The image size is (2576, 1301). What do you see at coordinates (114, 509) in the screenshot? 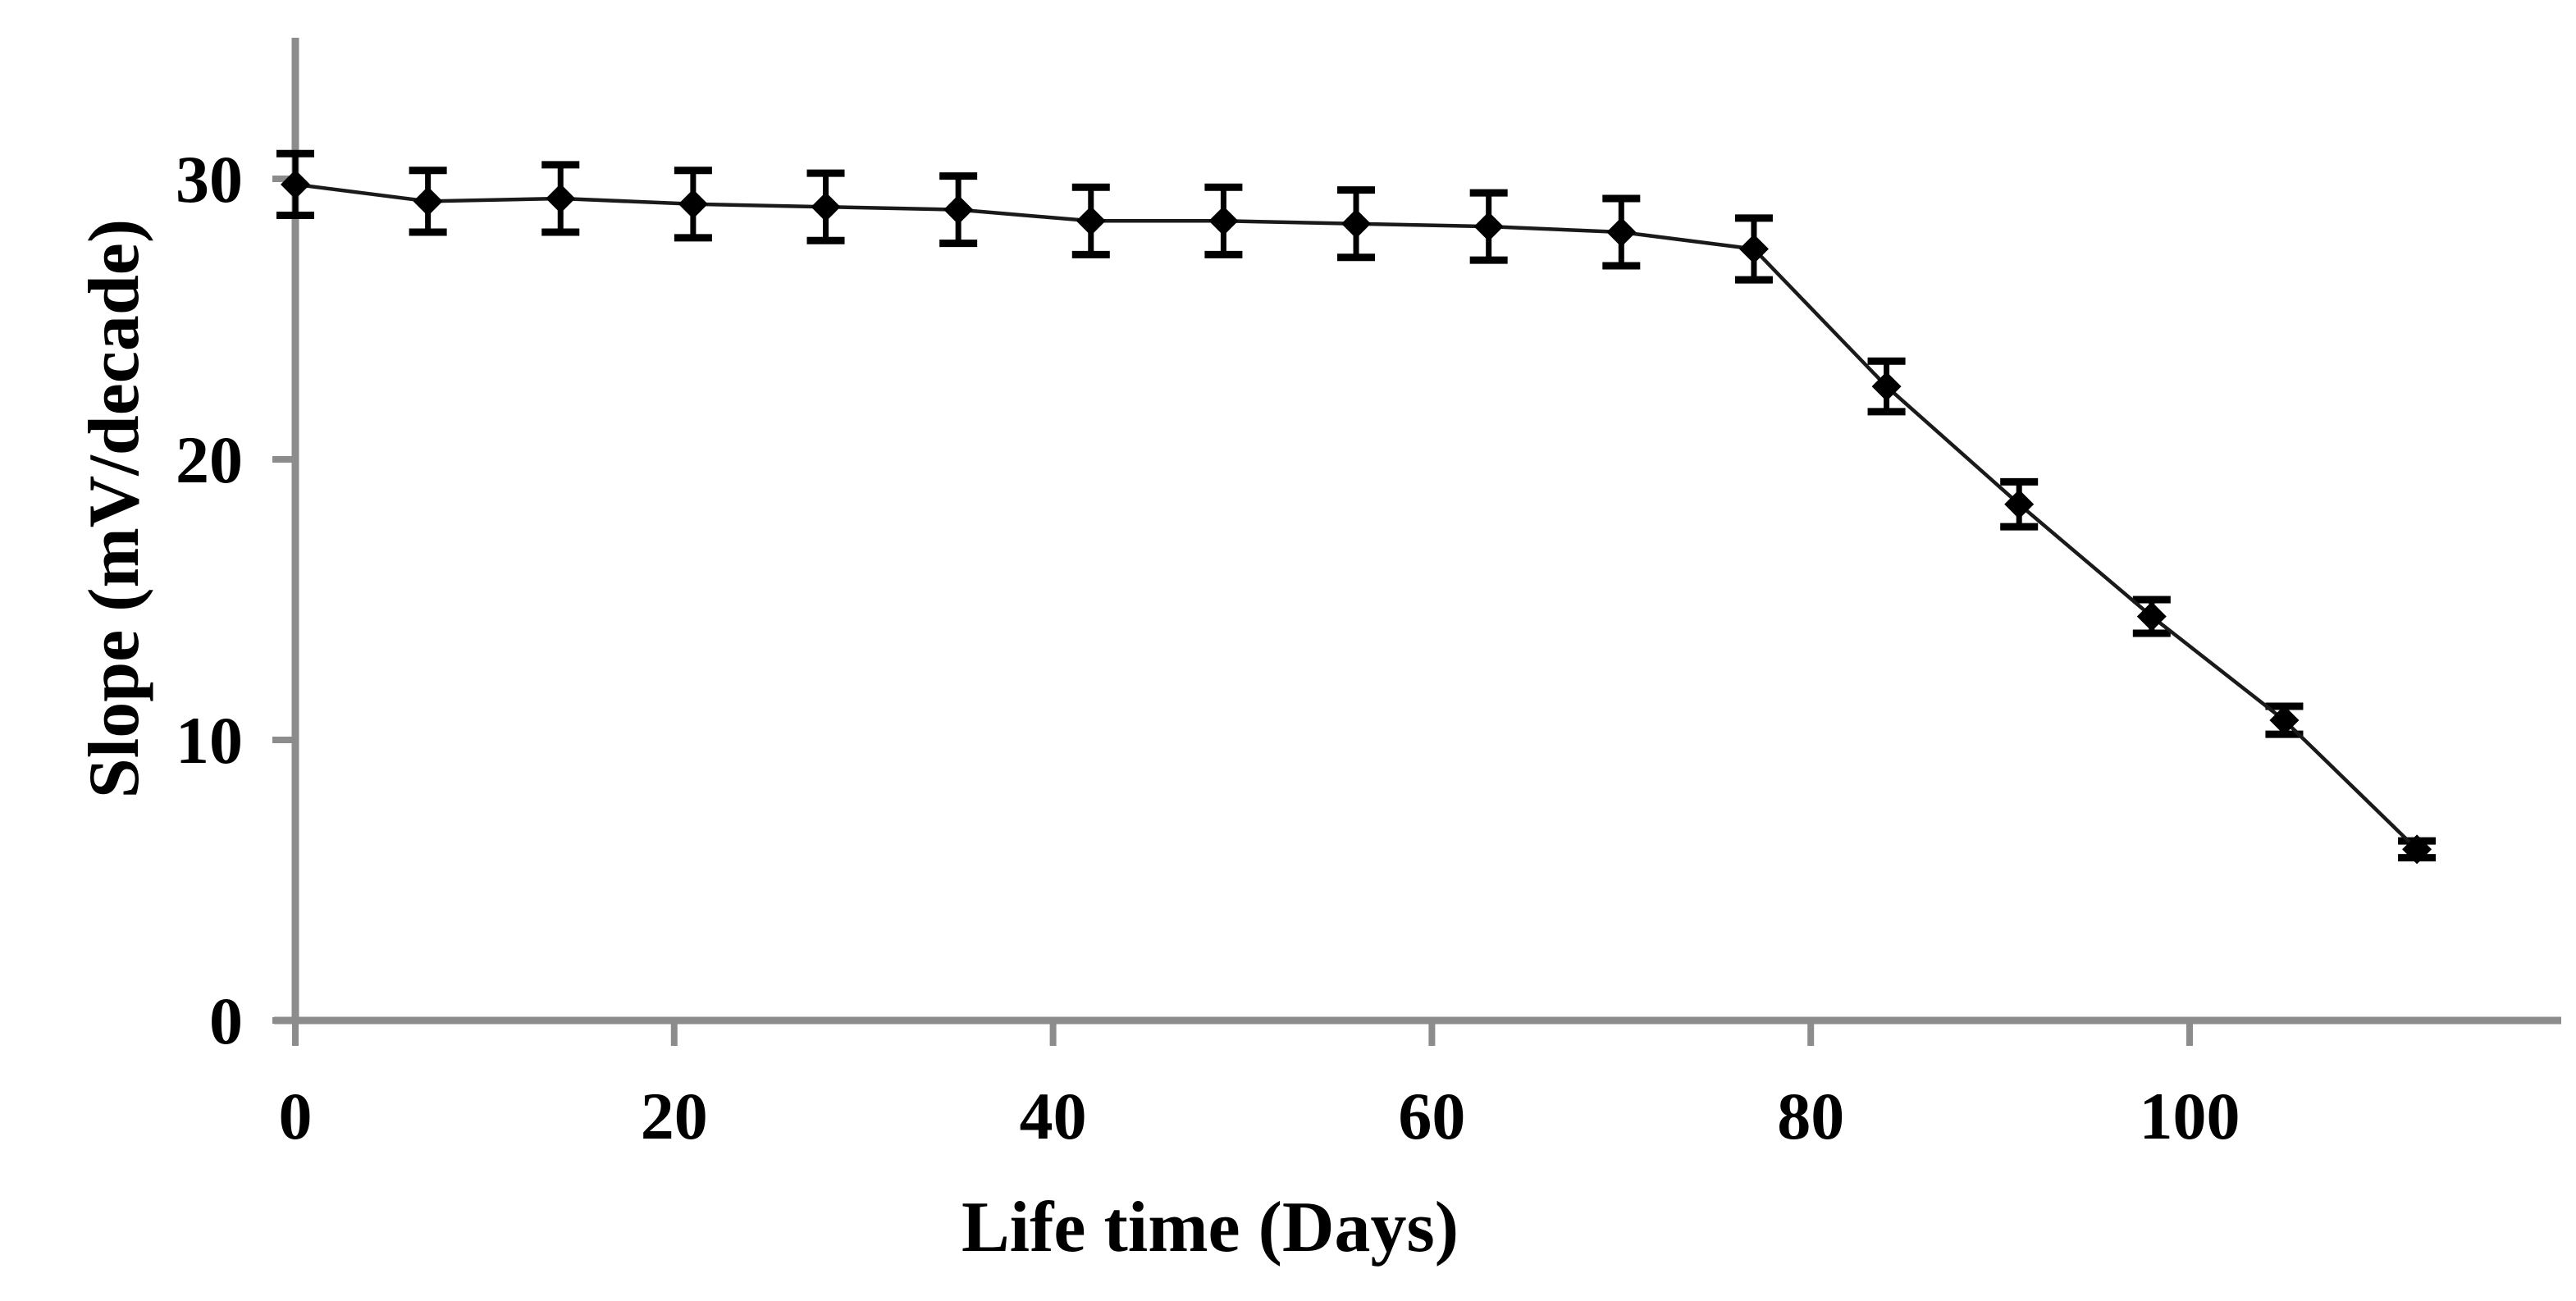
I see `y-axis-title: Slope (mV/decade)` at bounding box center [114, 509].